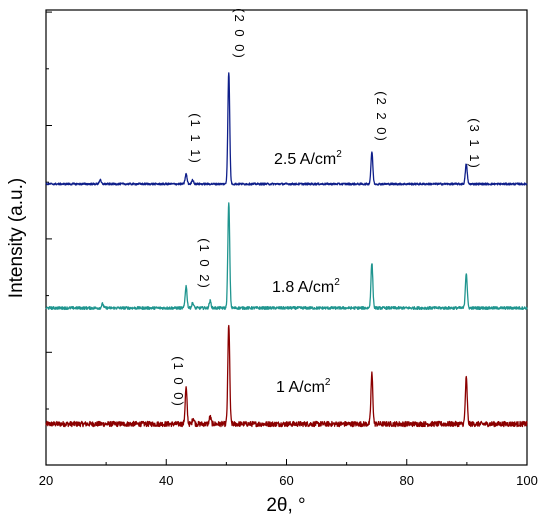 This screenshot has width=550, height=531. I want to click on peak-label-100: (1 0 0), so click(178, 382).